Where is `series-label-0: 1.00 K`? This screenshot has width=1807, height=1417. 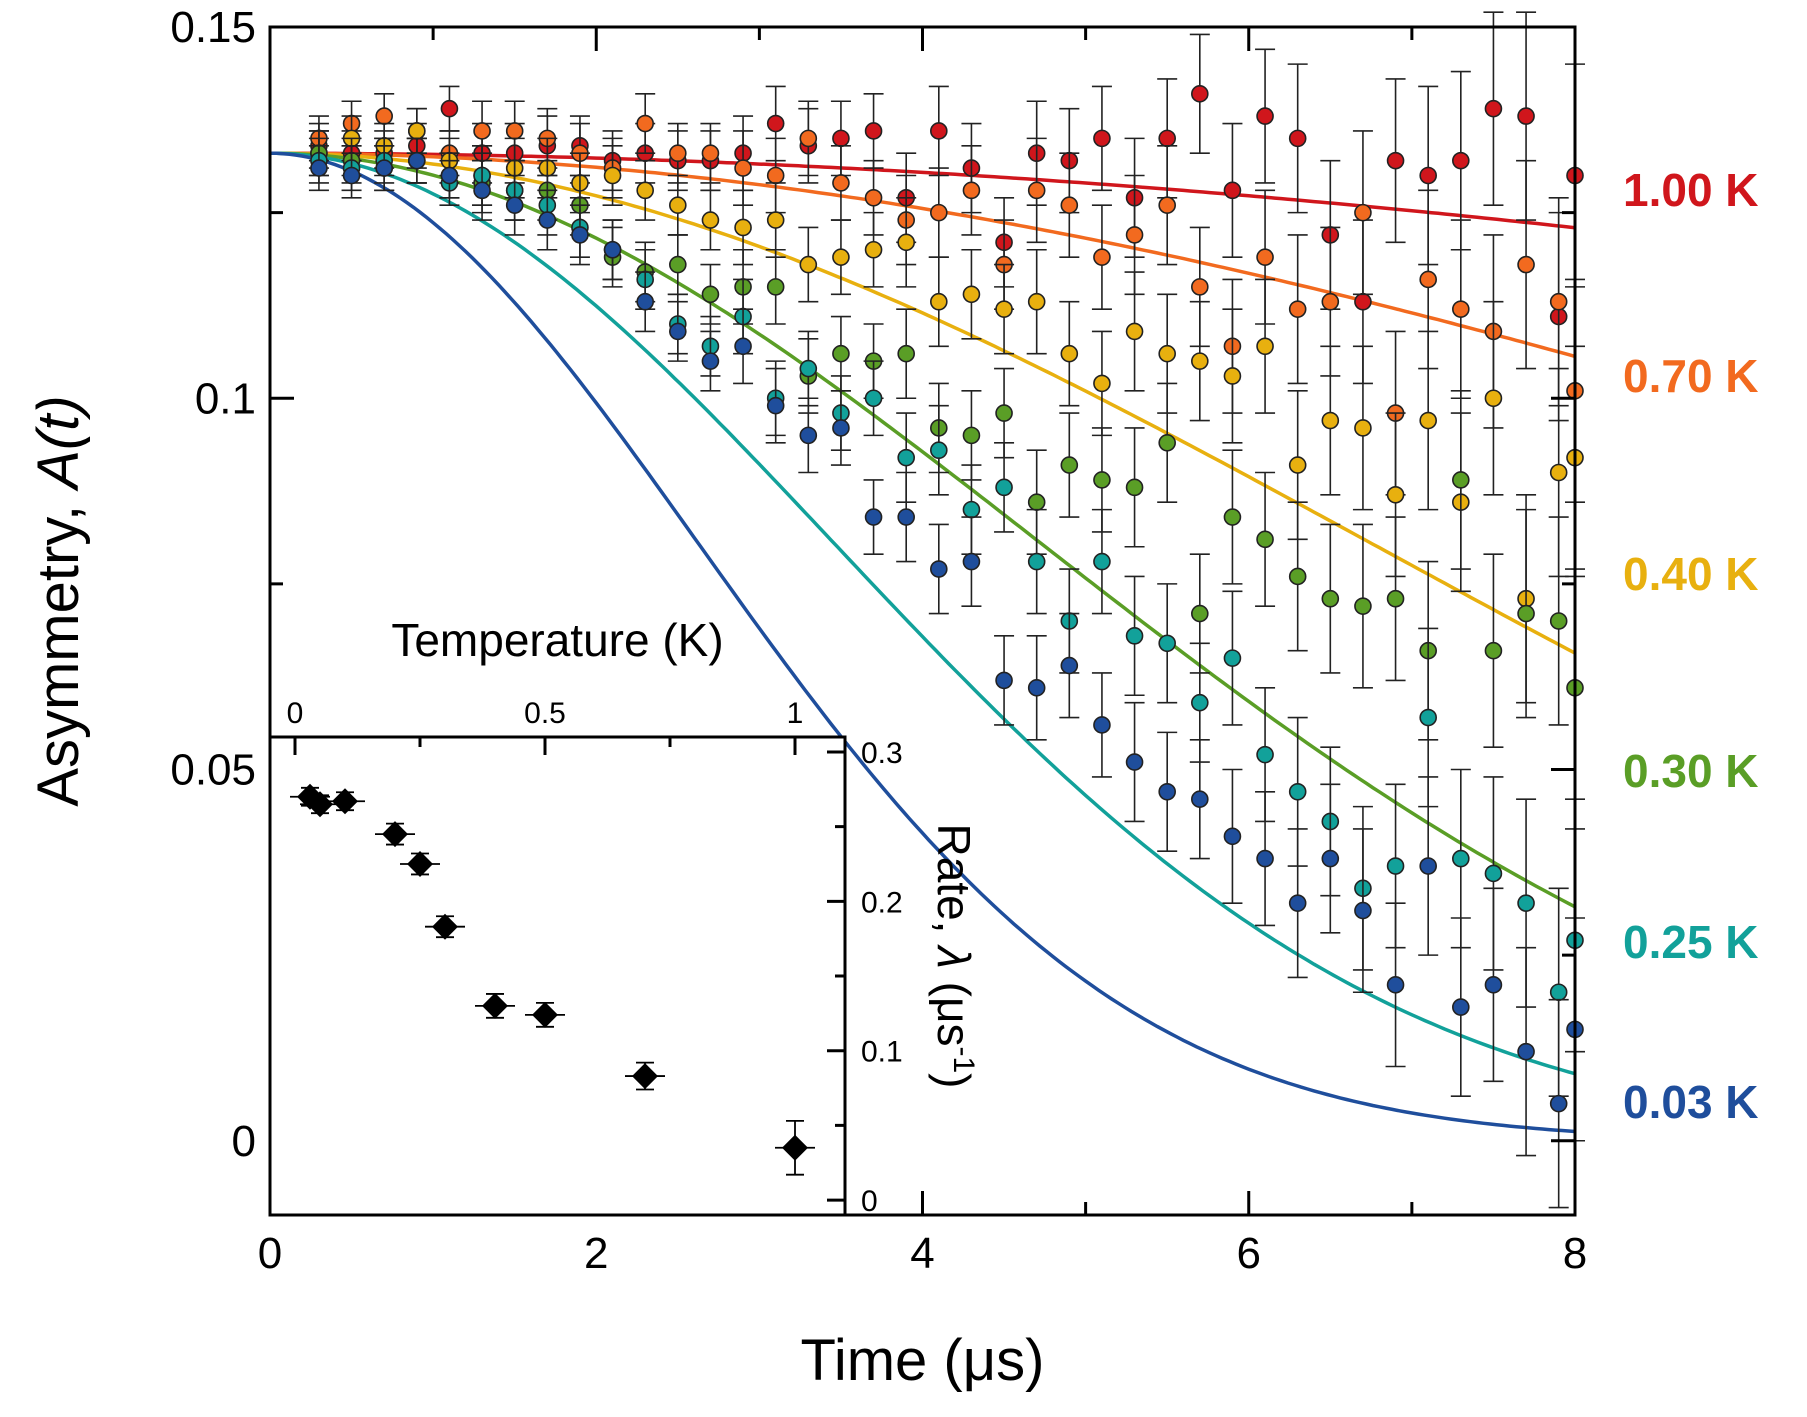 series-label-0: 1.00 K is located at coordinates (1691, 190).